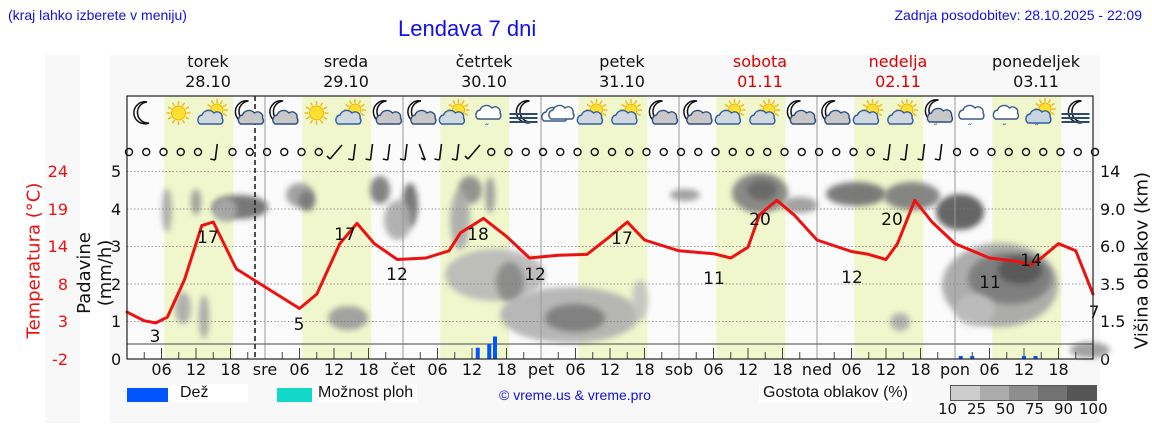 The height and width of the screenshot is (443, 1152). Describe the element at coordinates (116, 359) in the screenshot. I see `precip-tick: 0` at that location.